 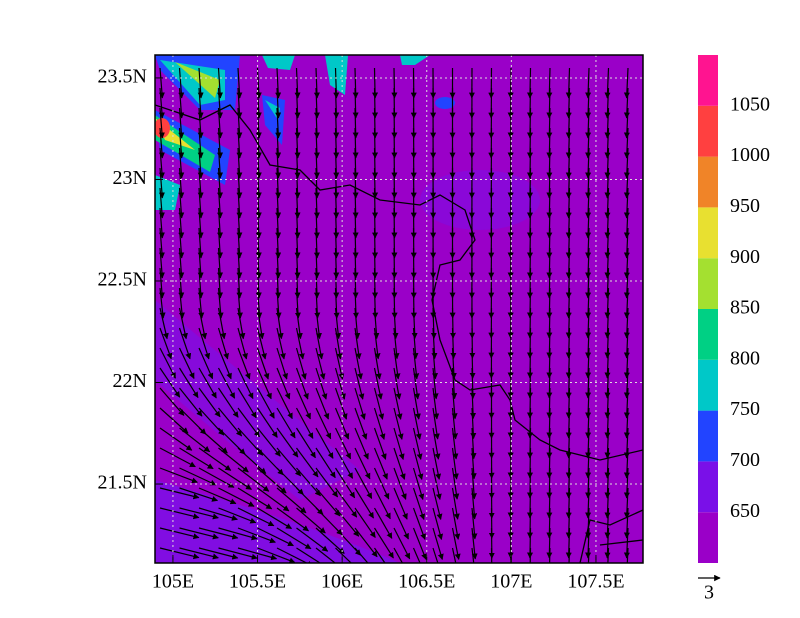 I want to click on colorbar: 650 700 750 800 850 900 950 1000 1050, so click(x=734, y=309).